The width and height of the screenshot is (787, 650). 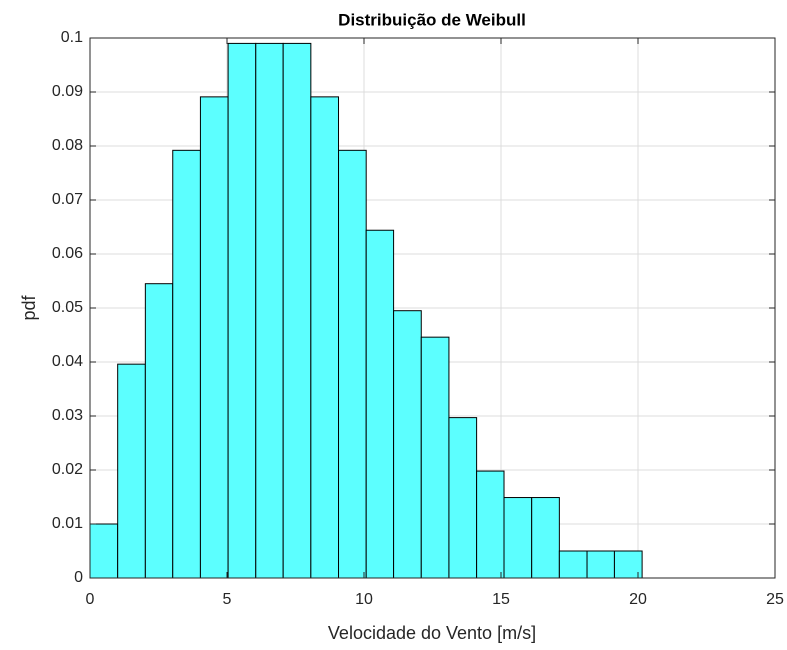 What do you see at coordinates (501, 599) in the screenshot?
I see `x-tick-label: 15` at bounding box center [501, 599].